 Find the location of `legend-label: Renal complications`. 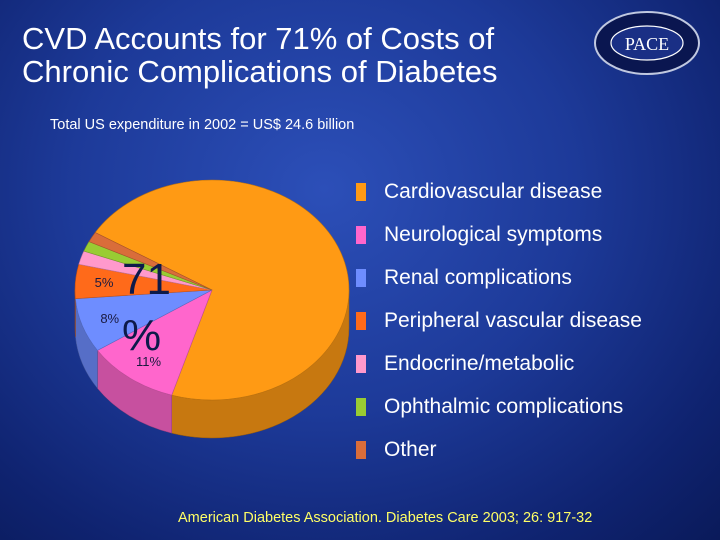

legend-label: Renal complications is located at coordinates (478, 277).